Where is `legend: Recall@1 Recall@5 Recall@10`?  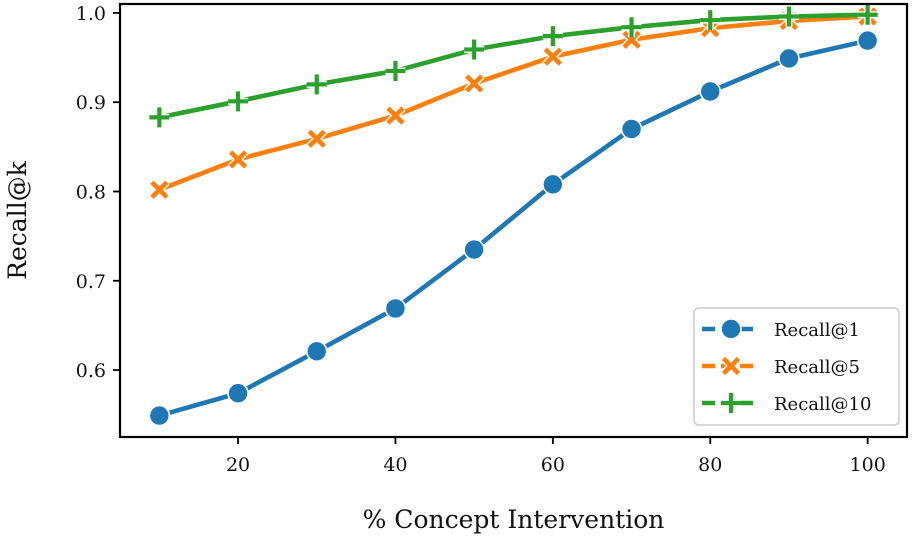 legend: Recall@1 Recall@5 Recall@10 is located at coordinates (796, 366).